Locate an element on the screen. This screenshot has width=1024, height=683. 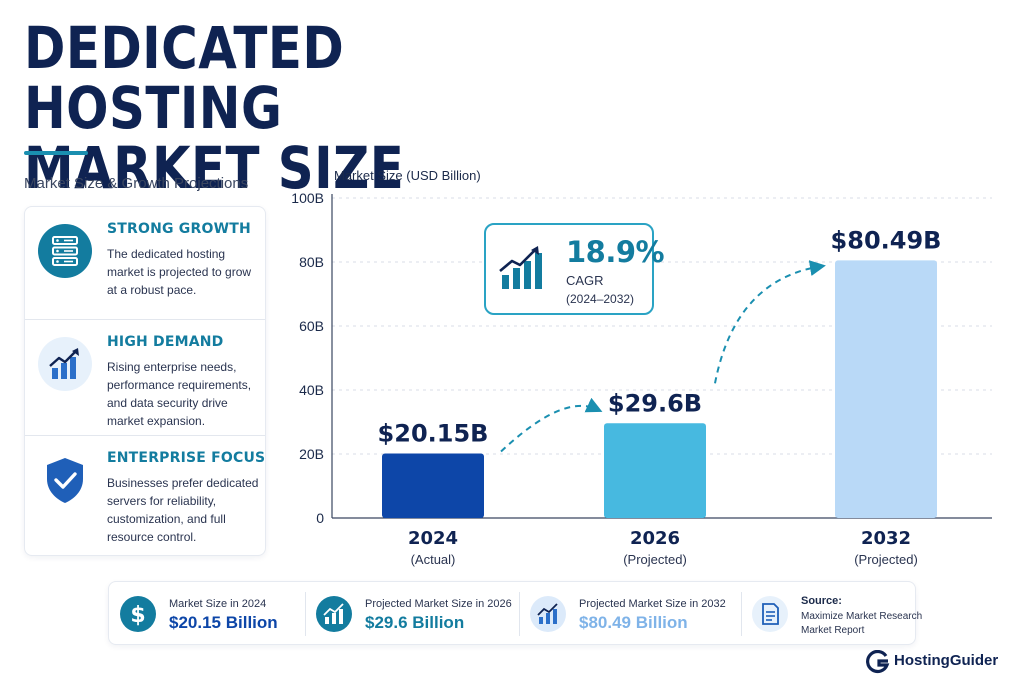
y-tick-label: 80B is located at coordinates (311, 262).